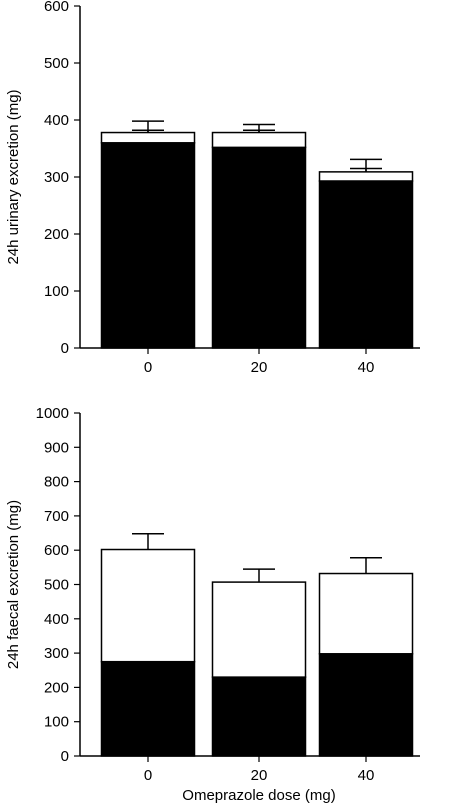 This screenshot has height=809, width=473. Describe the element at coordinates (13, 176) in the screenshot. I see `y-axis-title: 24h urinary excretion (mg)` at that location.